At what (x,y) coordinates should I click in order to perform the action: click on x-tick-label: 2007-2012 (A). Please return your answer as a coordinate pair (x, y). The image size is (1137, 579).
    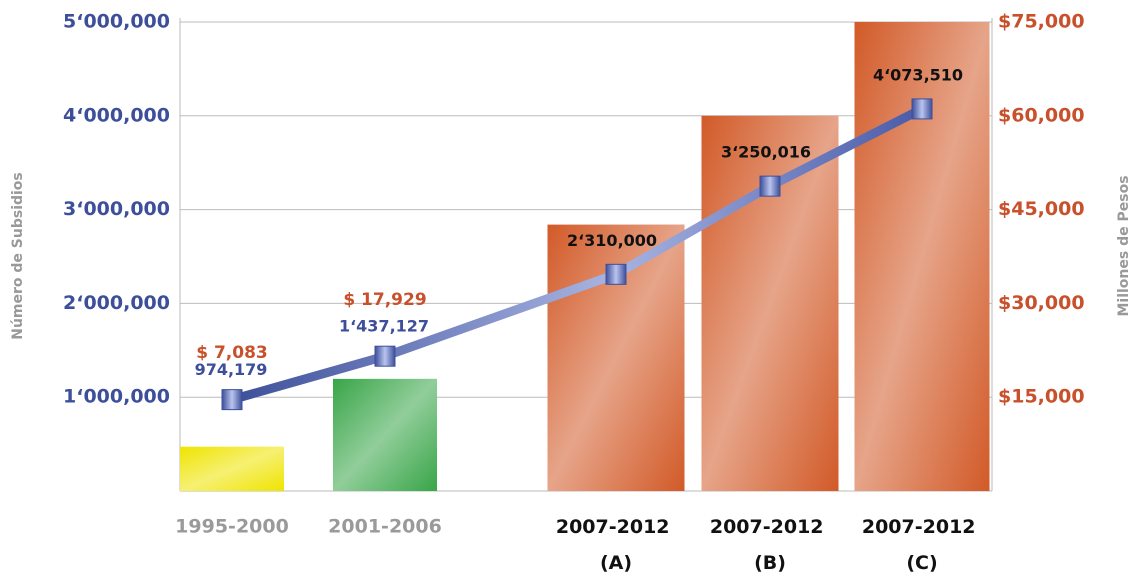
    Looking at the image, I should click on (616, 545).